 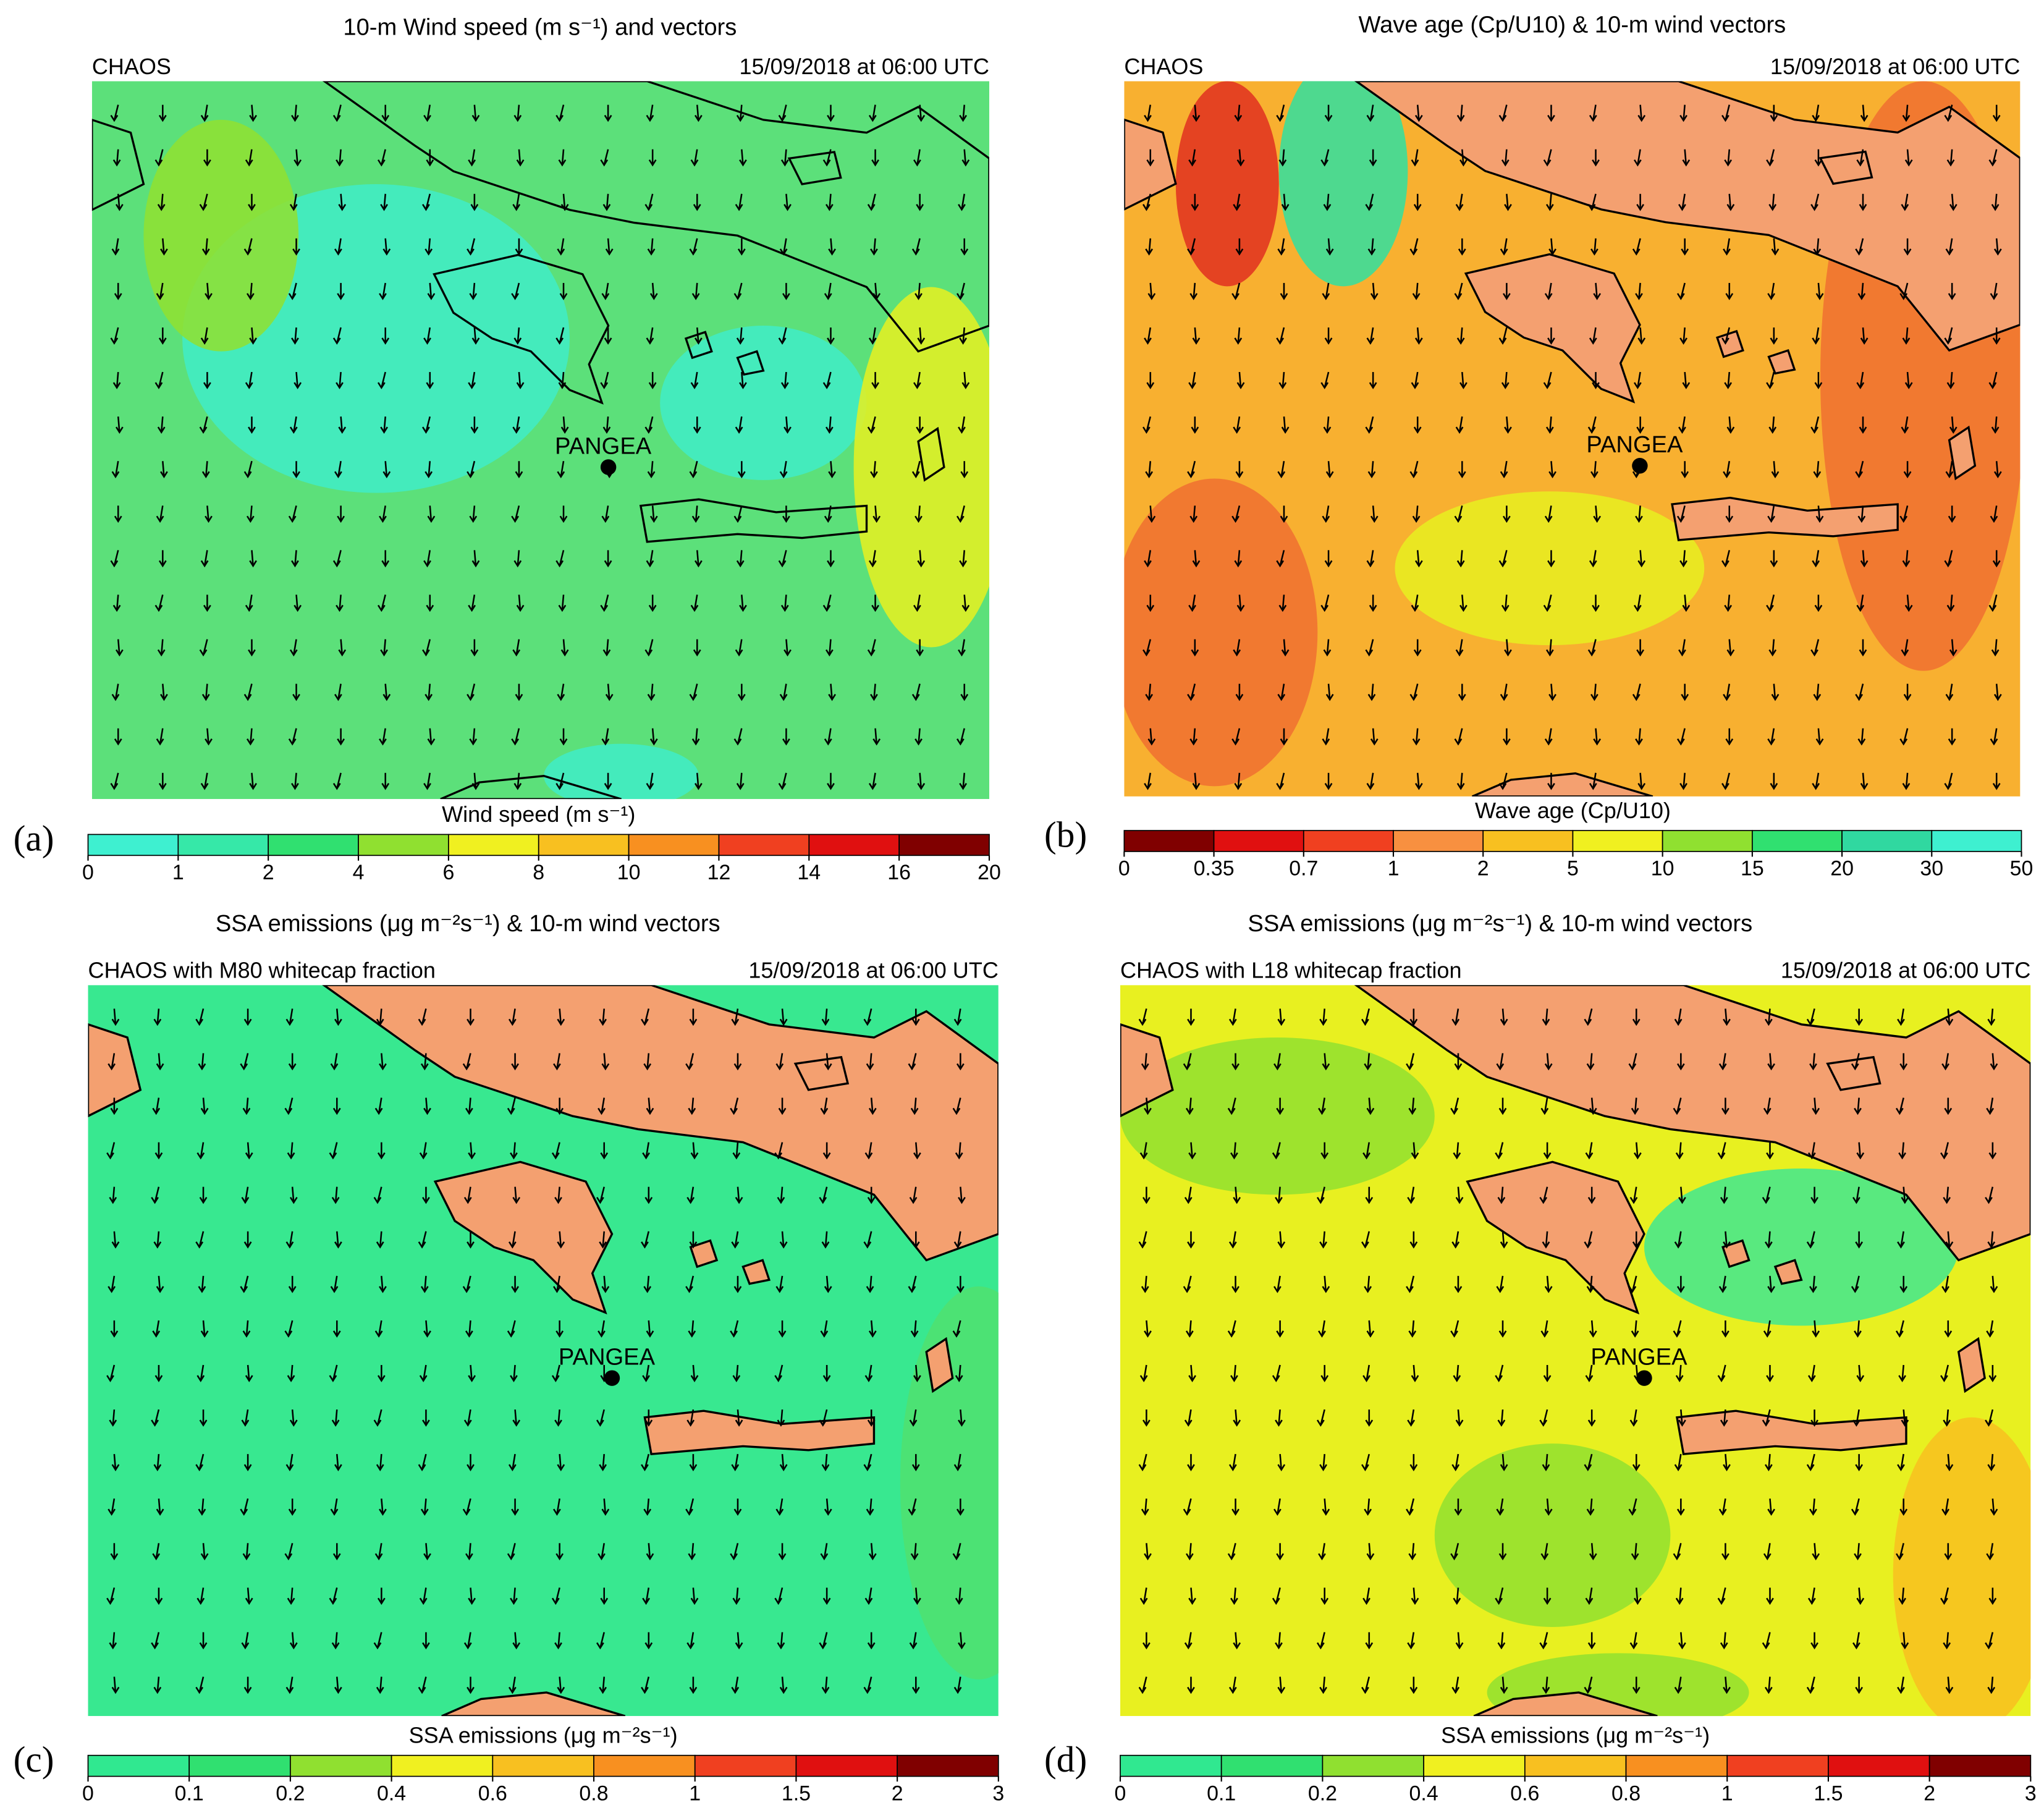 I want to click on date-label: 15/09/2018 at 06:00 UTC, so click(x=1895, y=66).